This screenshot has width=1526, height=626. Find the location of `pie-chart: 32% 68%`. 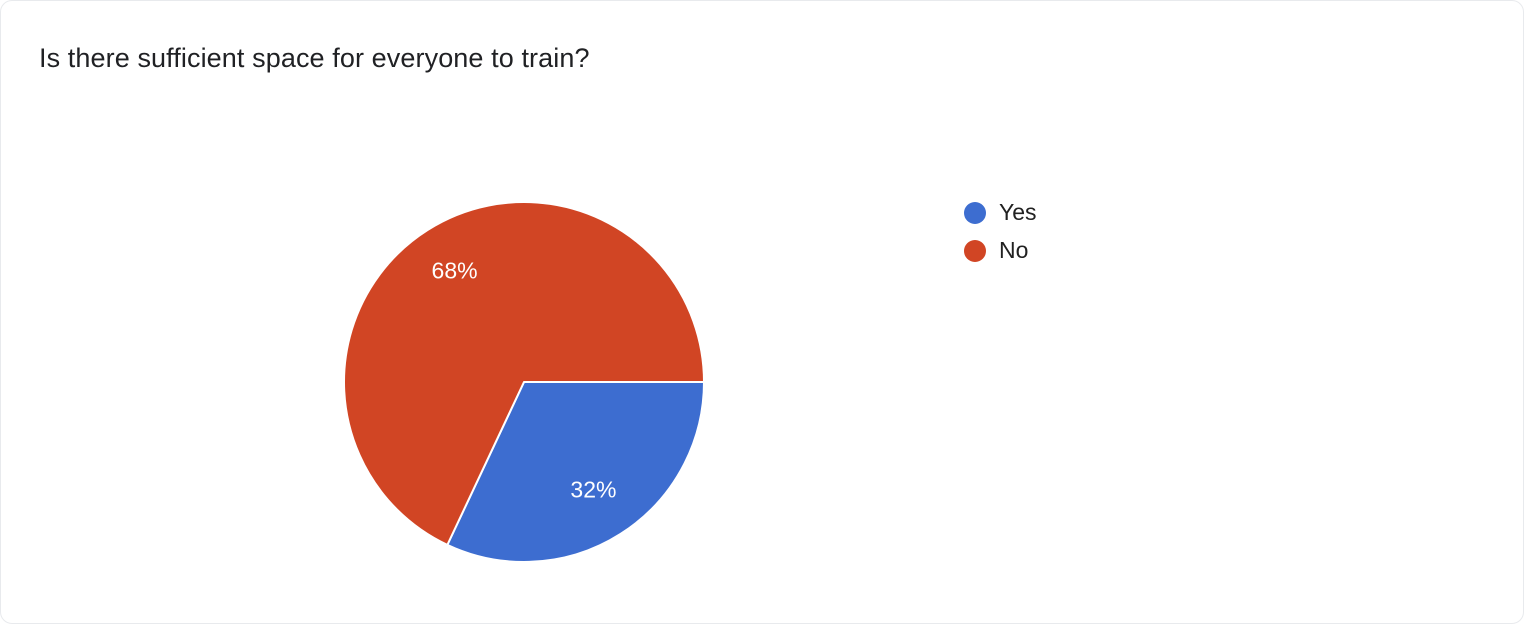

pie-chart: 32% 68% is located at coordinates (524, 382).